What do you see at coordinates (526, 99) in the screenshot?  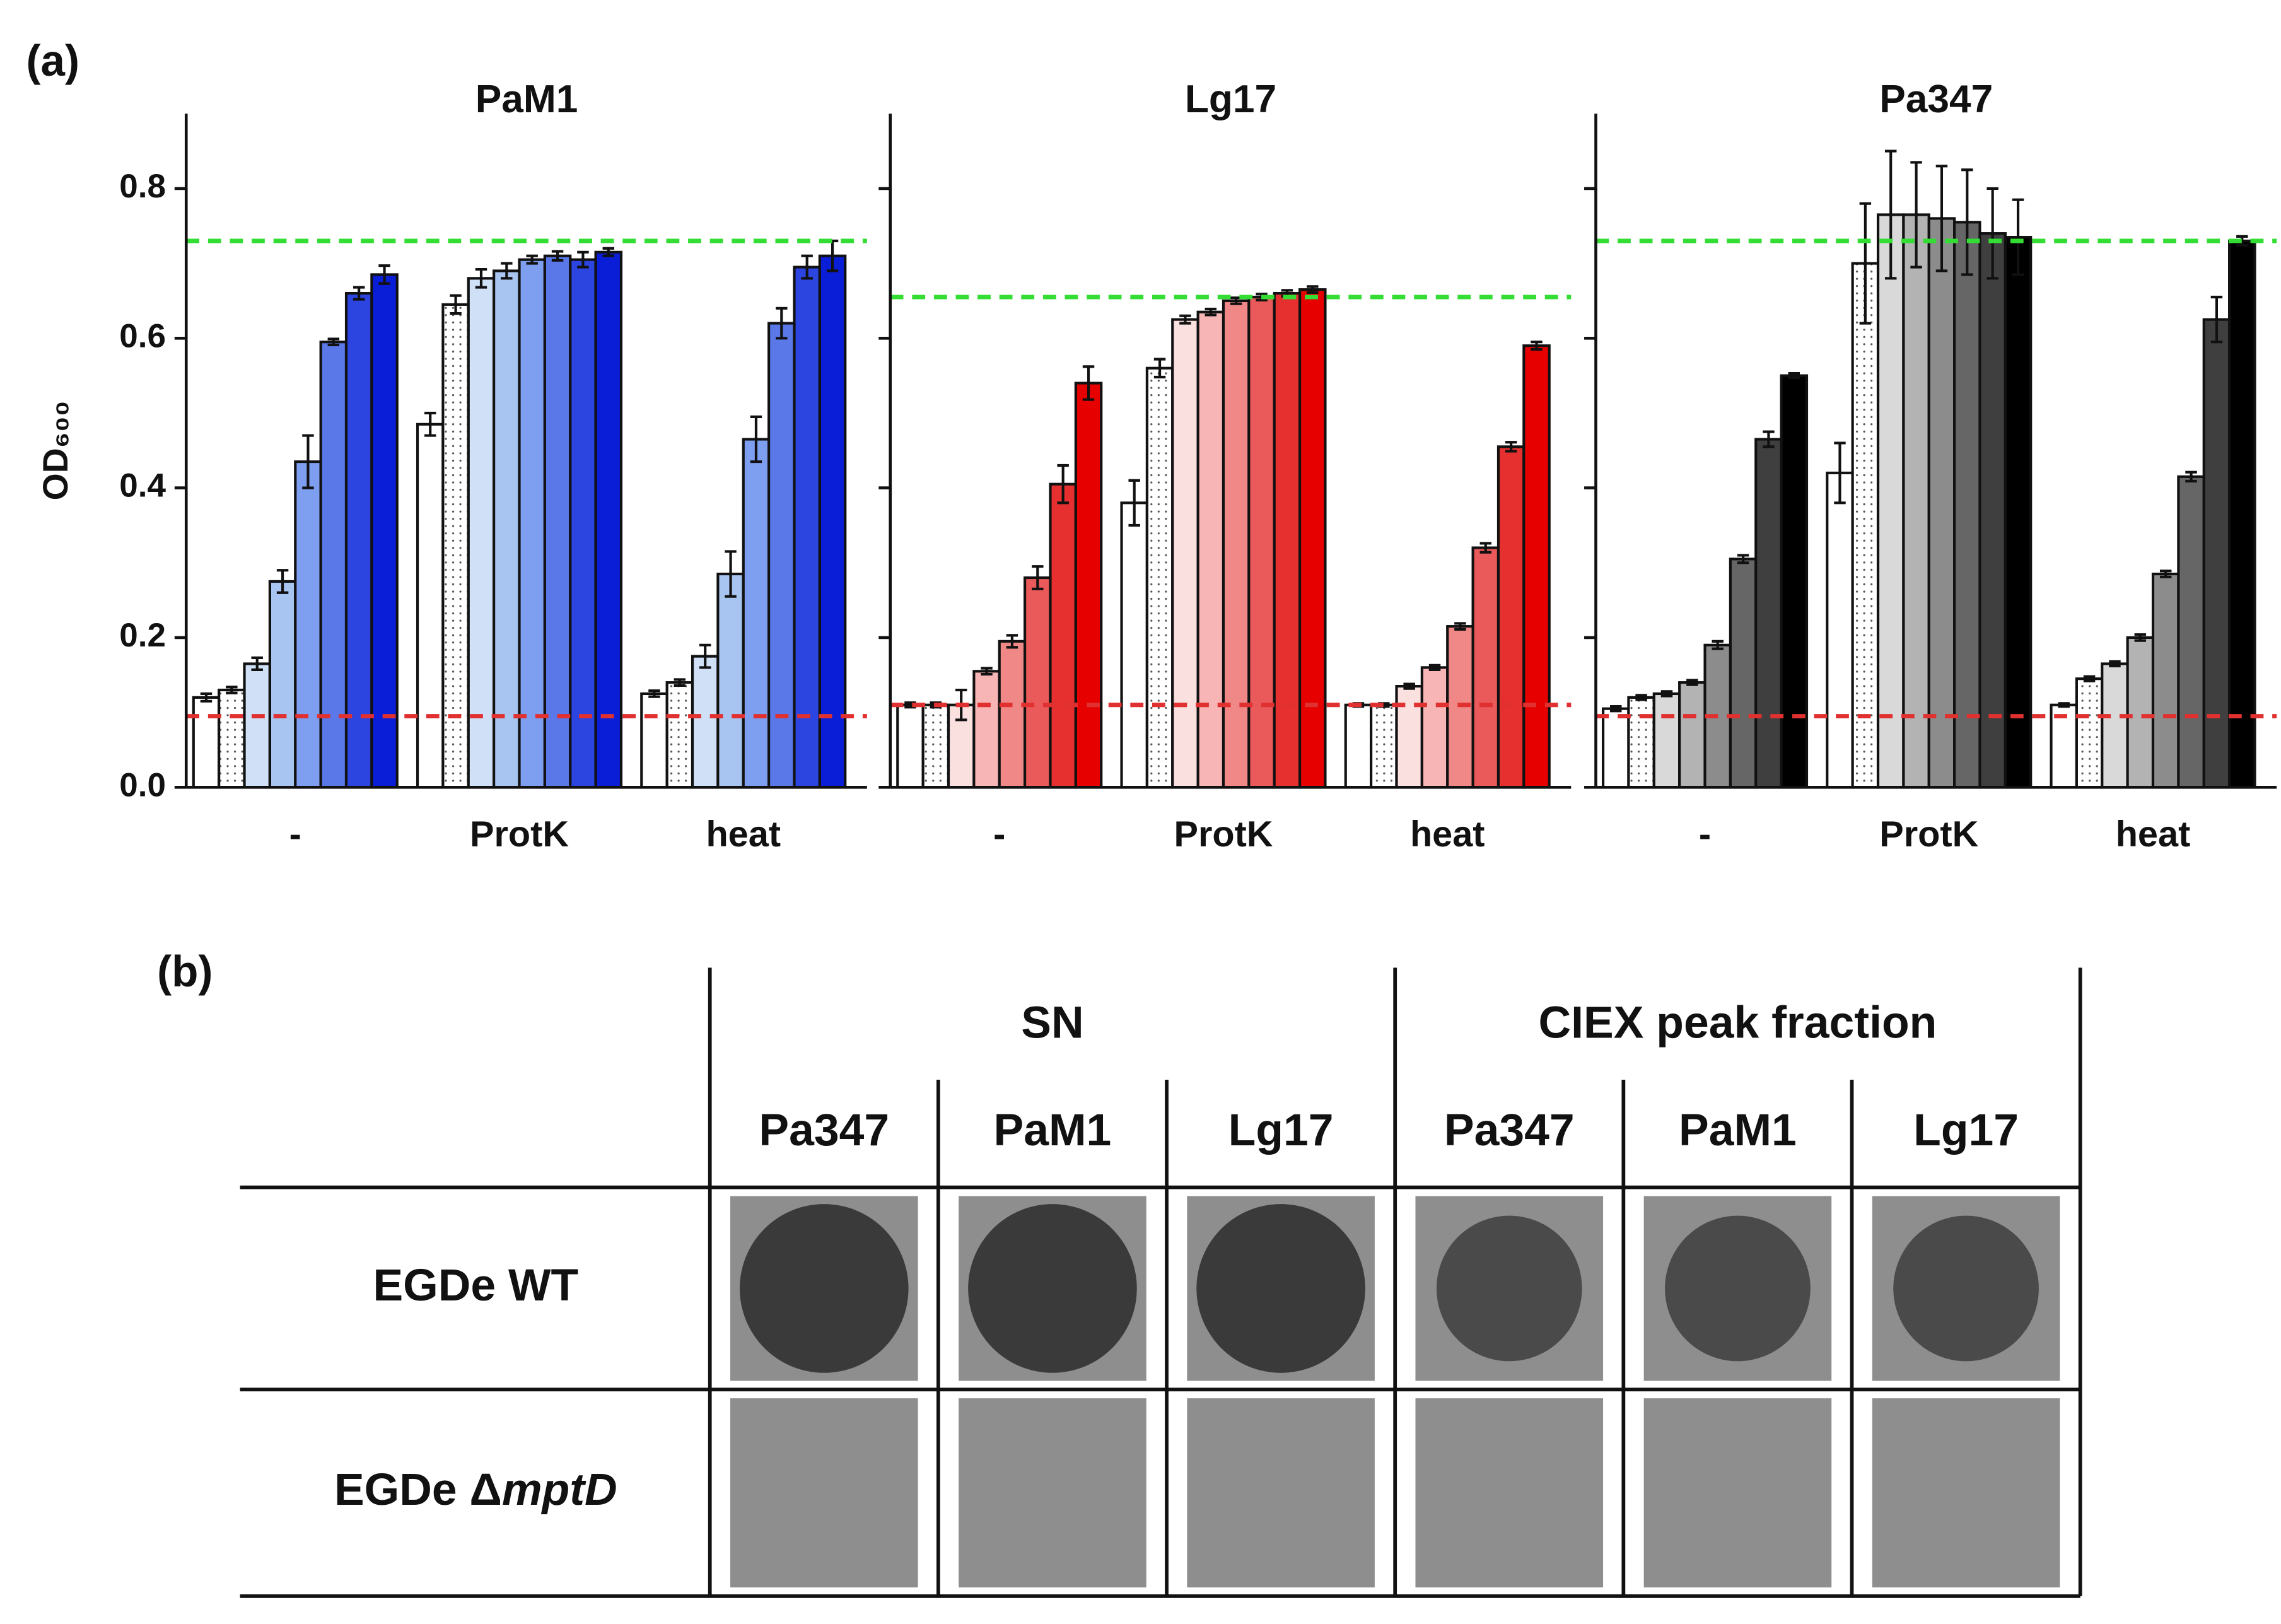 I see `chart-title: PaM1` at bounding box center [526, 99].